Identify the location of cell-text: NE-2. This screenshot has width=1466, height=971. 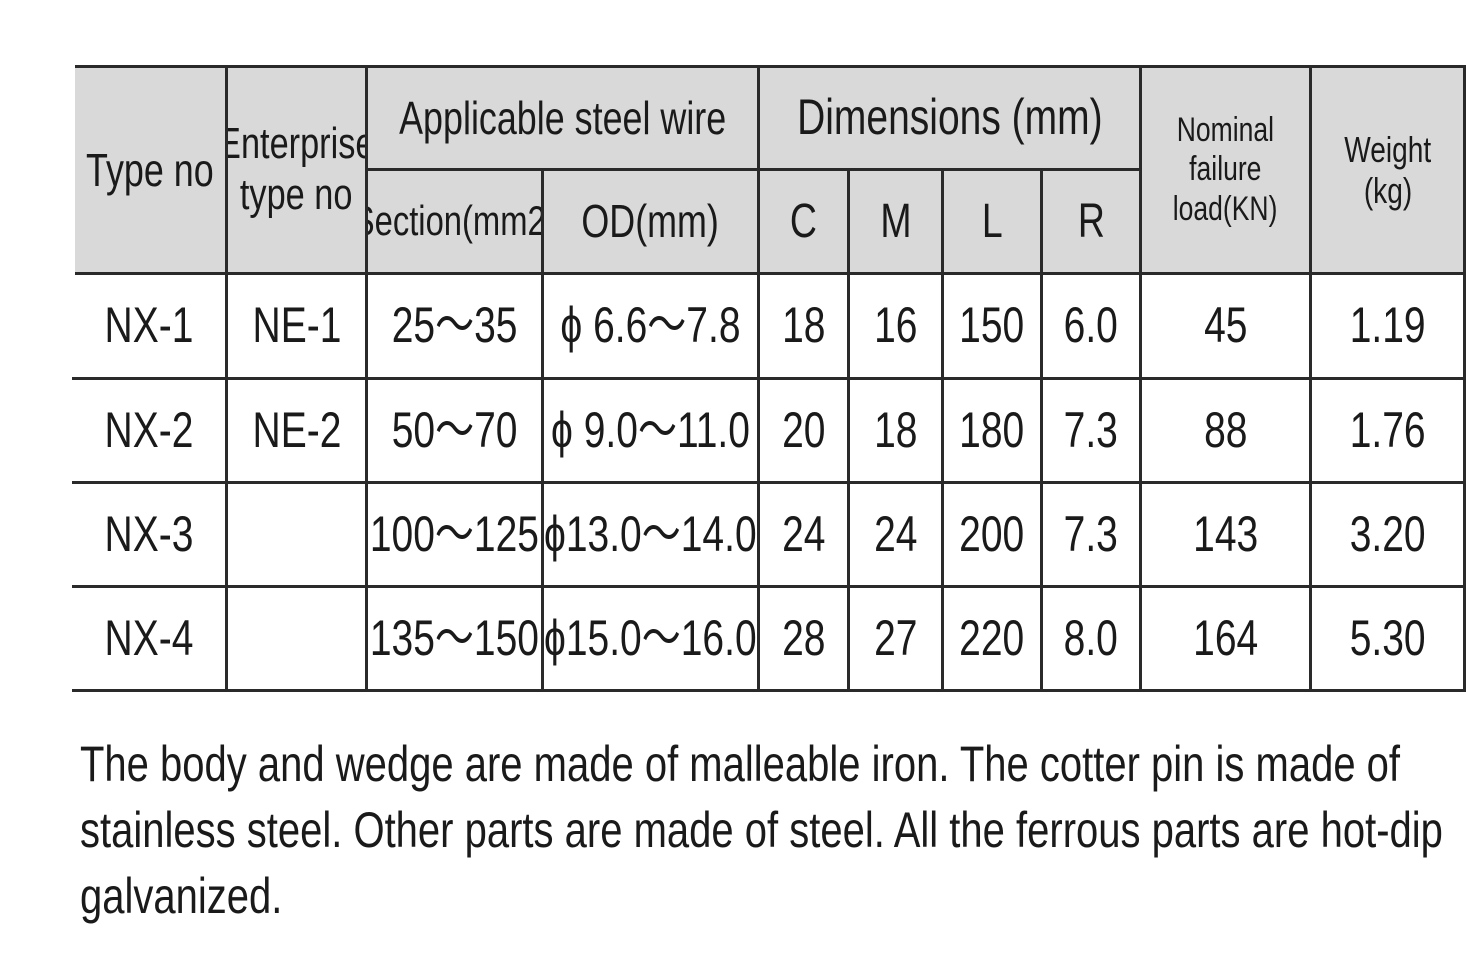
(296, 429).